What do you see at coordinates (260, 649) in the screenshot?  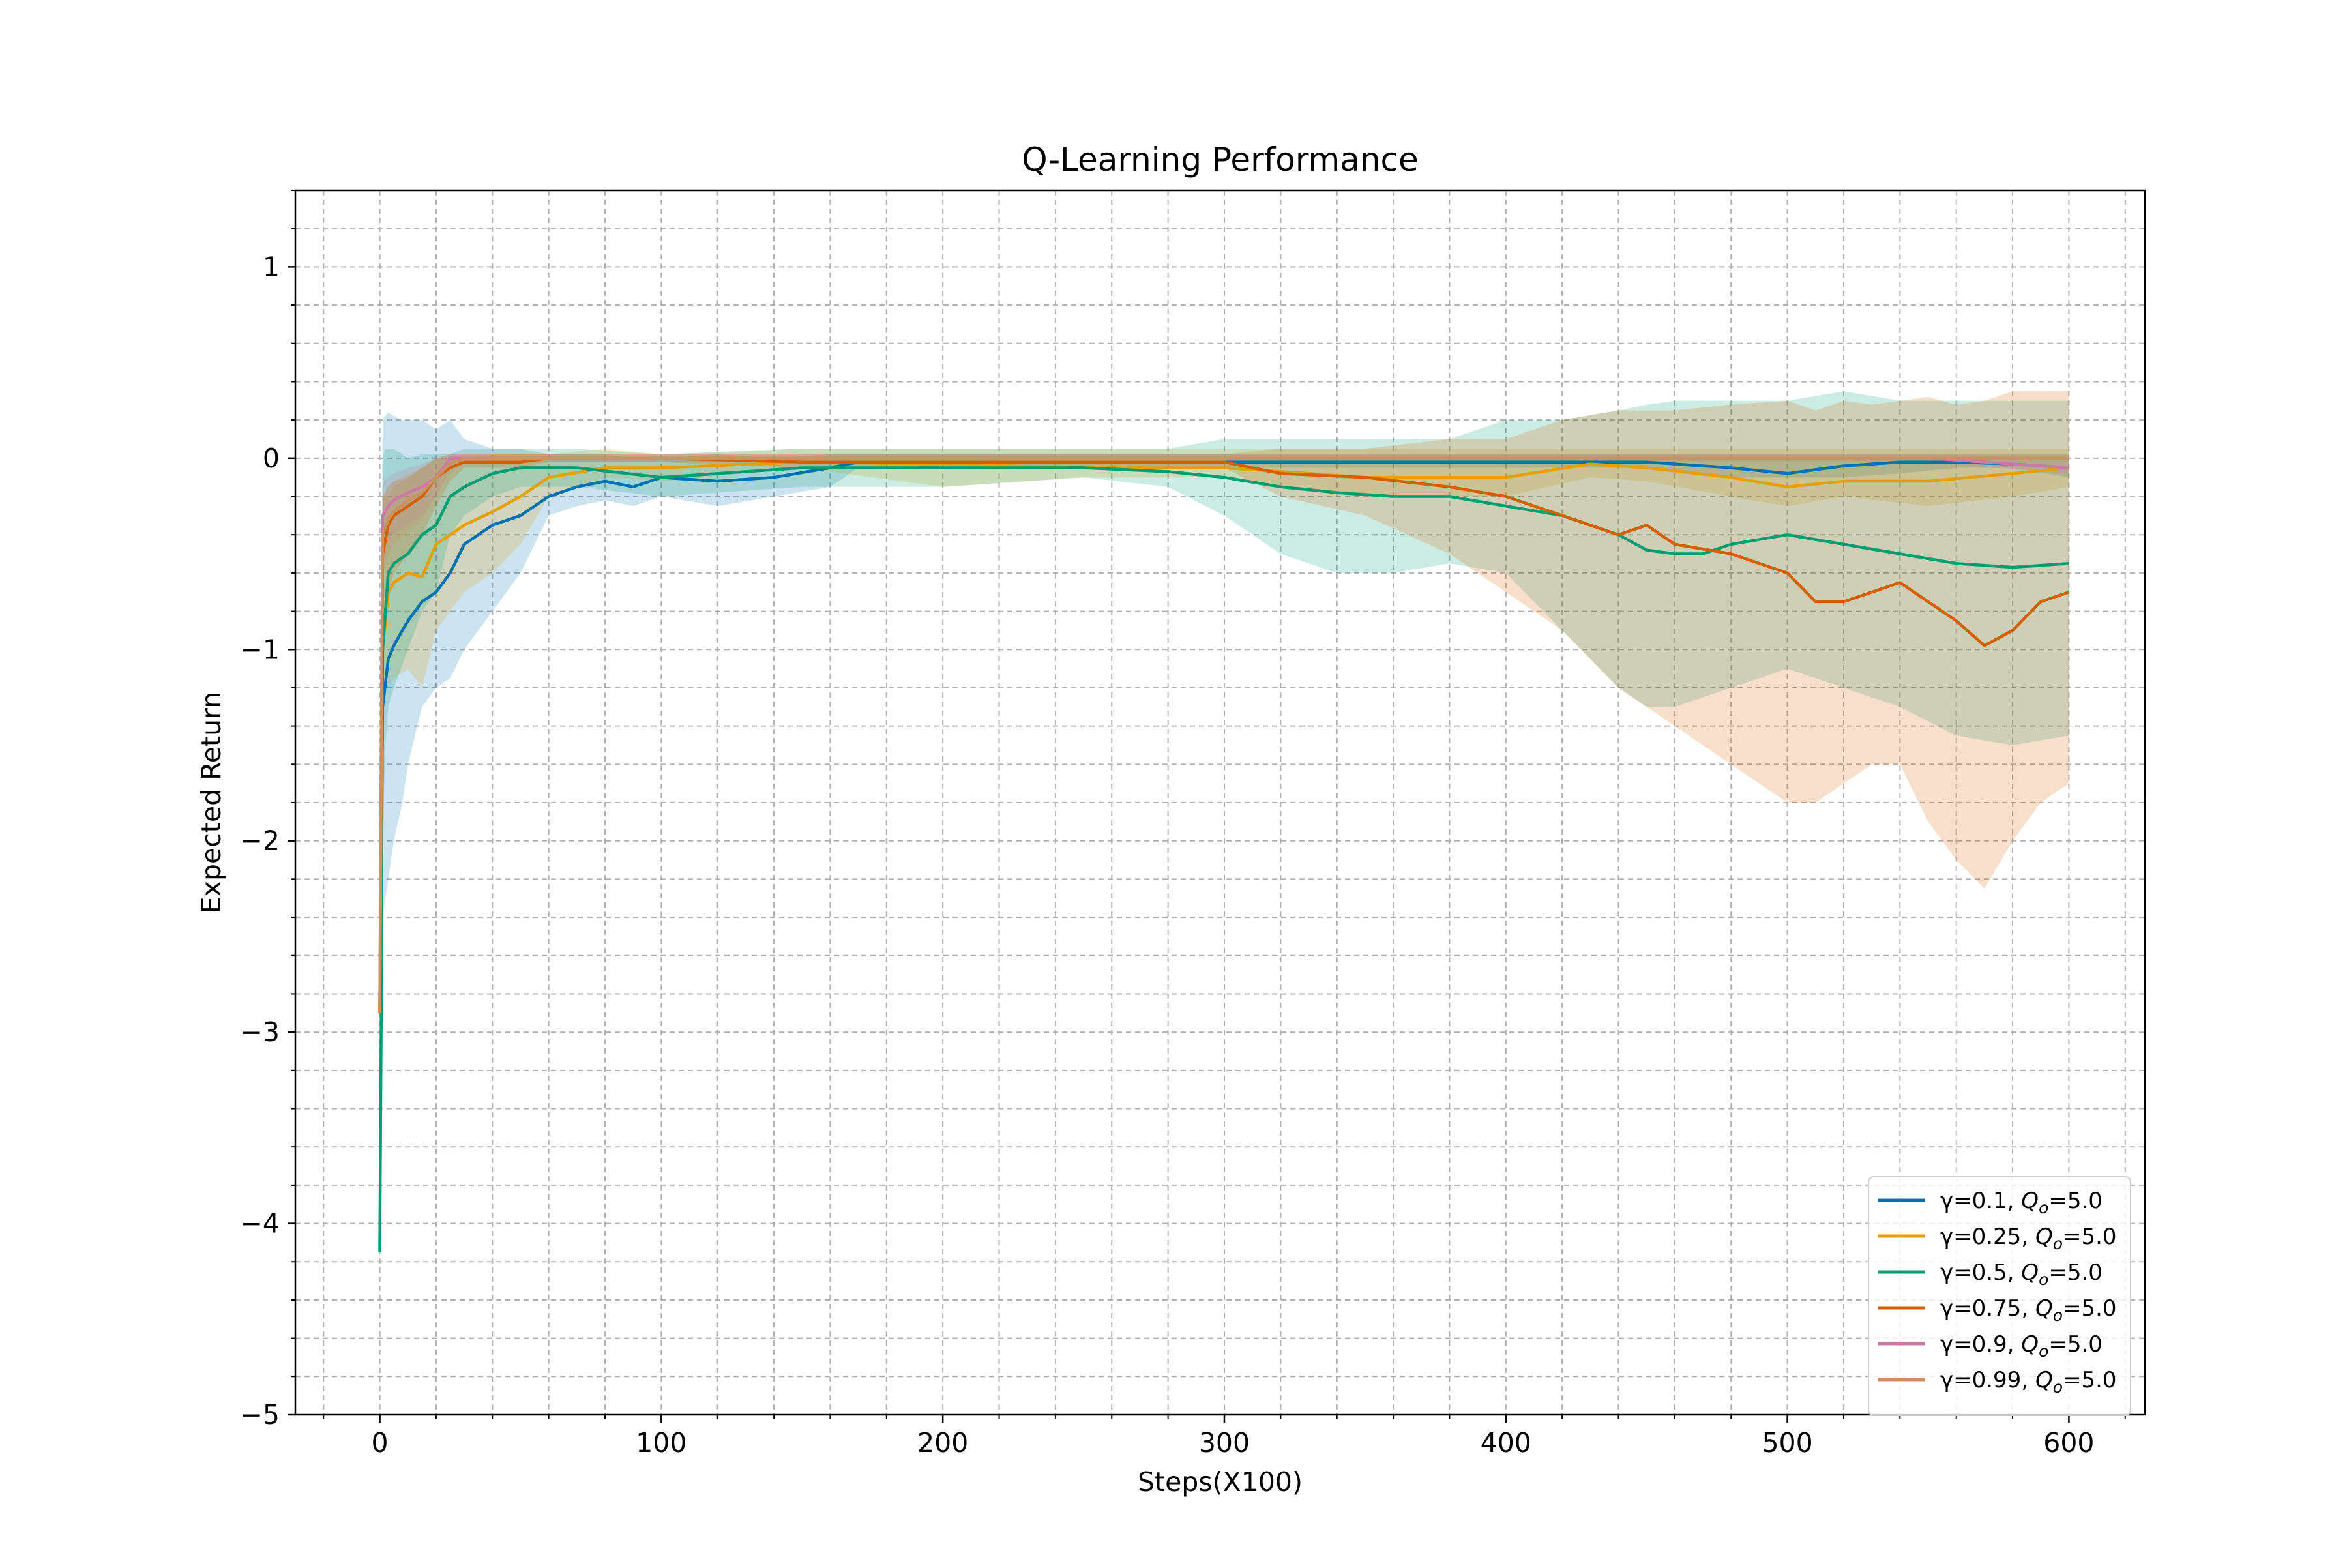 I see `y-tick-label: −1` at bounding box center [260, 649].